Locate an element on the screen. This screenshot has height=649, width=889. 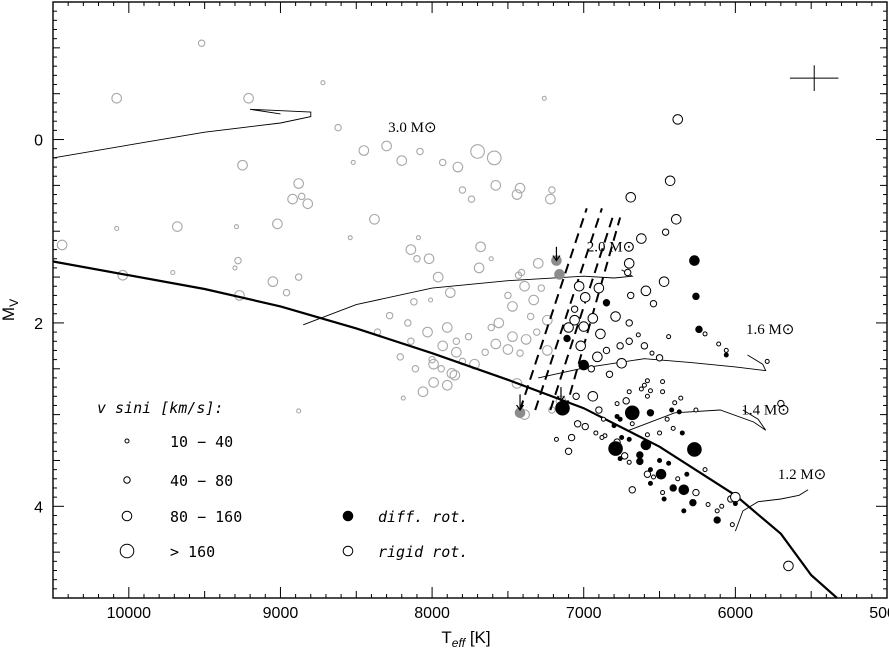
x-tick-label: 5000 is located at coordinates (879, 613).